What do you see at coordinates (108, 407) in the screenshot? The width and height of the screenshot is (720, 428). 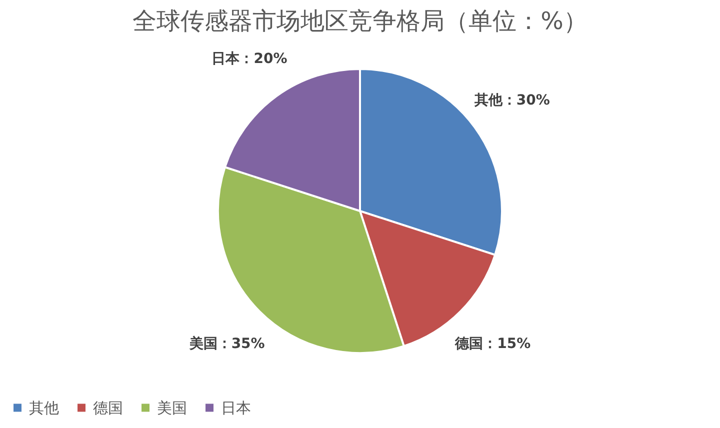 I see `legend-label: 德国` at bounding box center [108, 407].